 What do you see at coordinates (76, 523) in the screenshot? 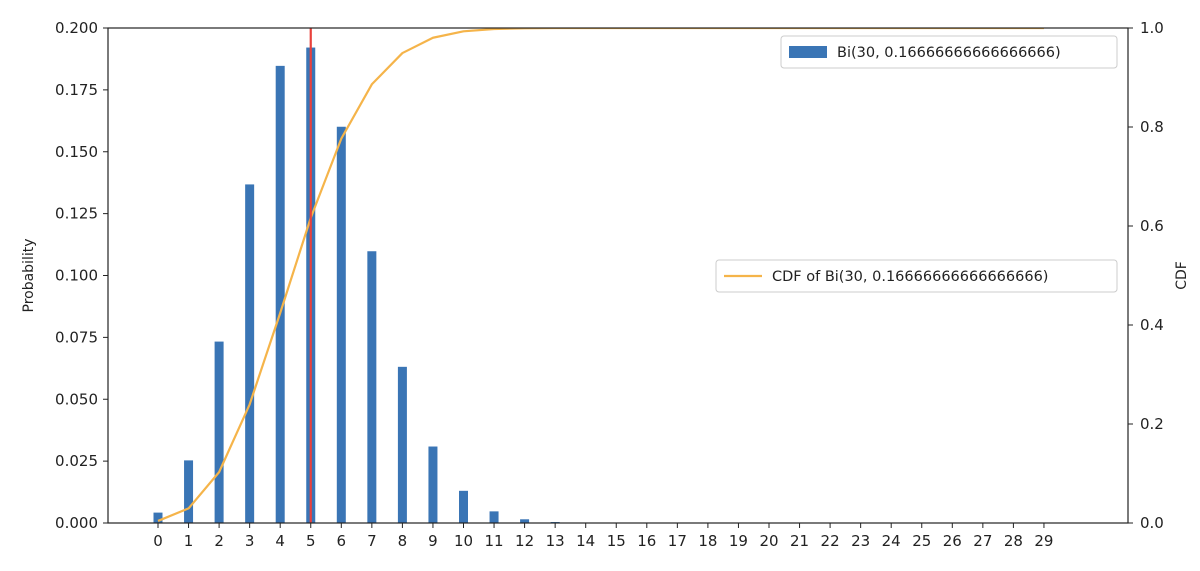
I see `y-tick-label: 0.000` at bounding box center [76, 523].